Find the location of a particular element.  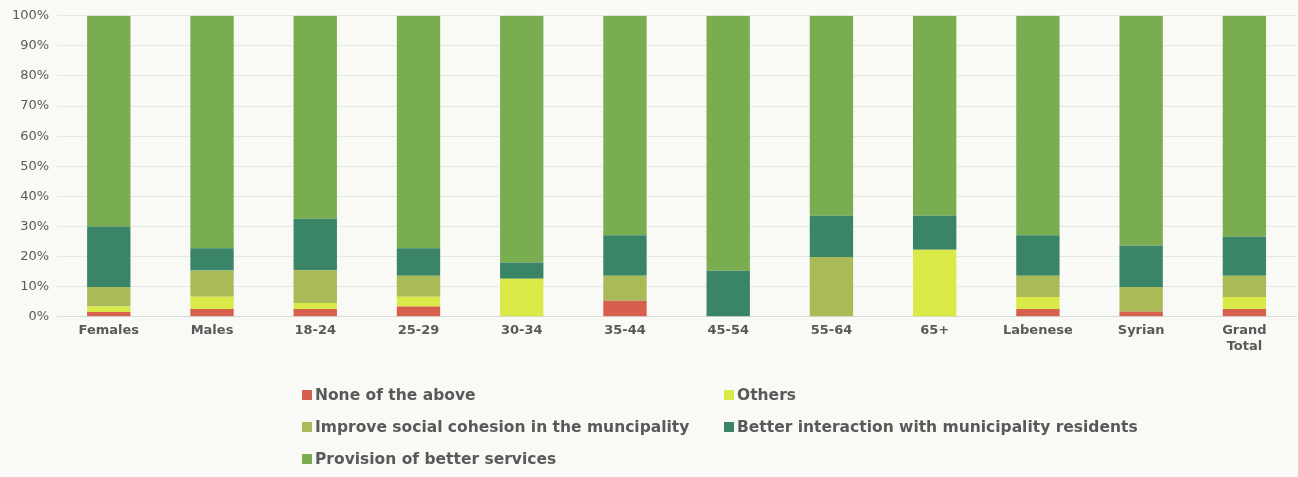

y-tick-label: 20% is located at coordinates (35, 255).